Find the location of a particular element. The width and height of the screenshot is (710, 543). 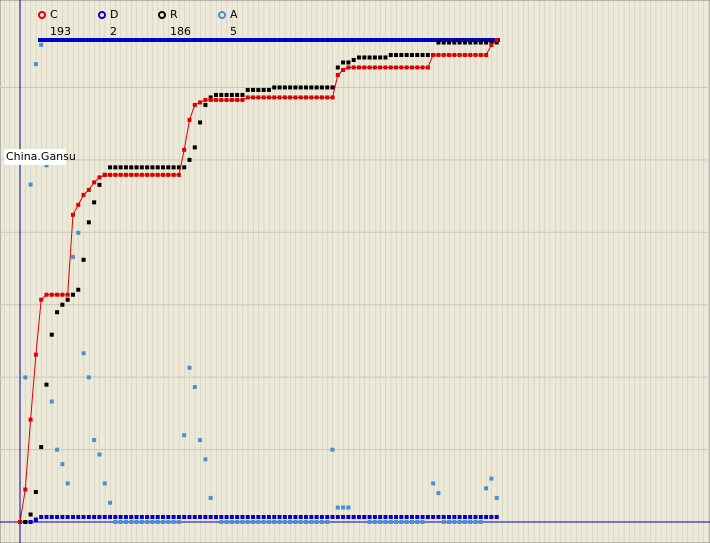

legend-total: 5 is located at coordinates (233, 31).